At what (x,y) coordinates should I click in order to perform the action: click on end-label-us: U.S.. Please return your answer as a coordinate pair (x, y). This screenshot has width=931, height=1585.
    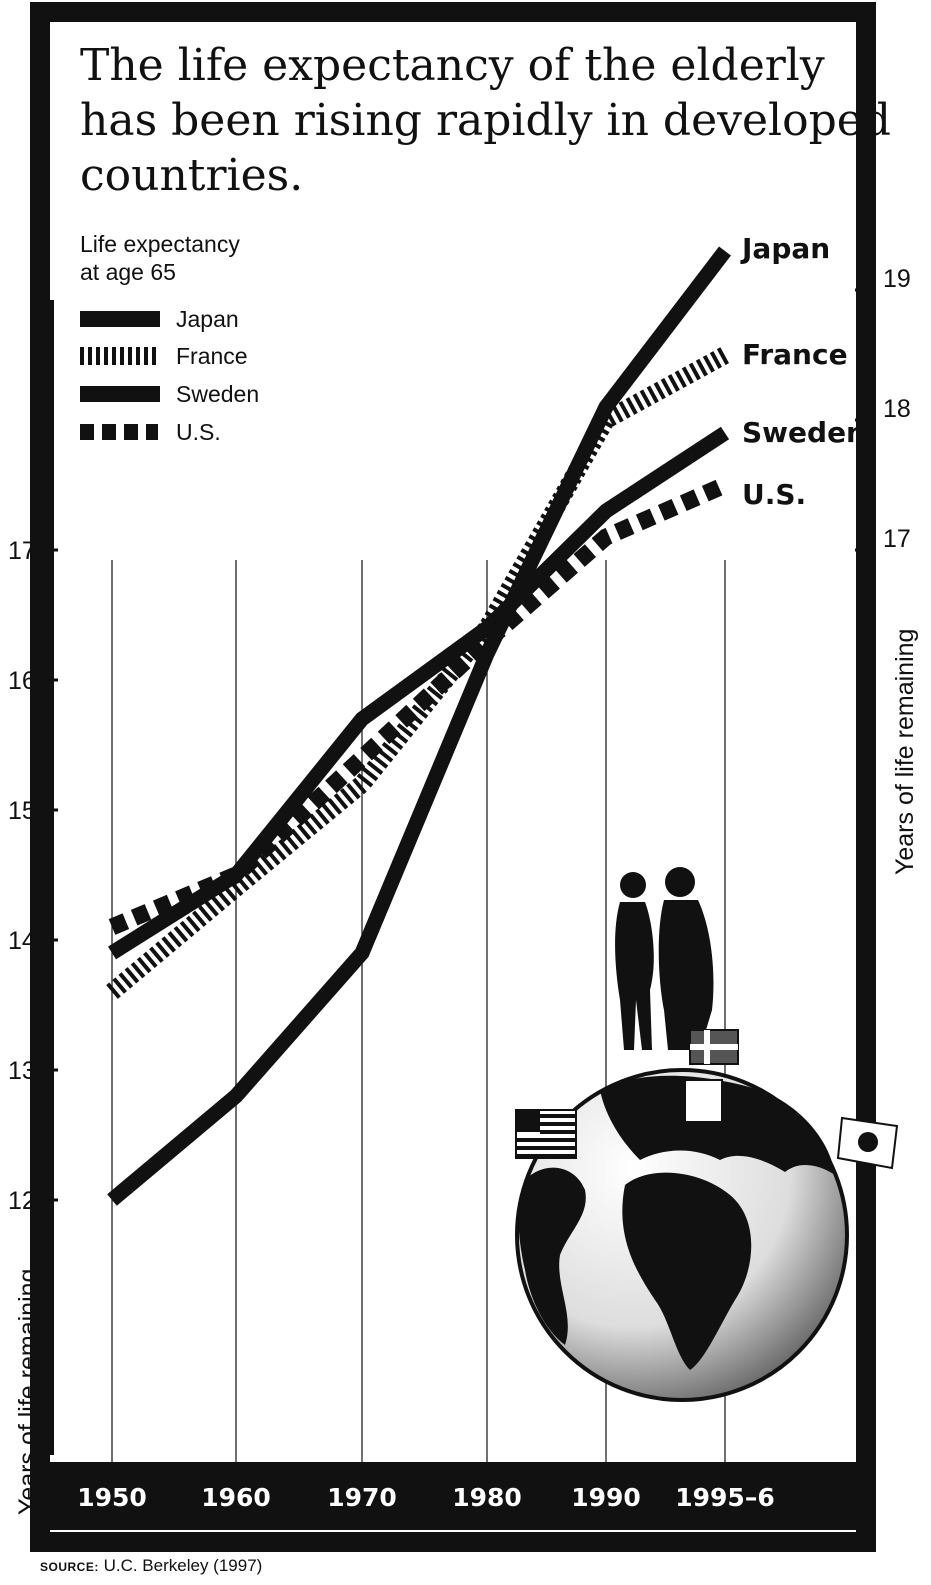
    Looking at the image, I should click on (774, 494).